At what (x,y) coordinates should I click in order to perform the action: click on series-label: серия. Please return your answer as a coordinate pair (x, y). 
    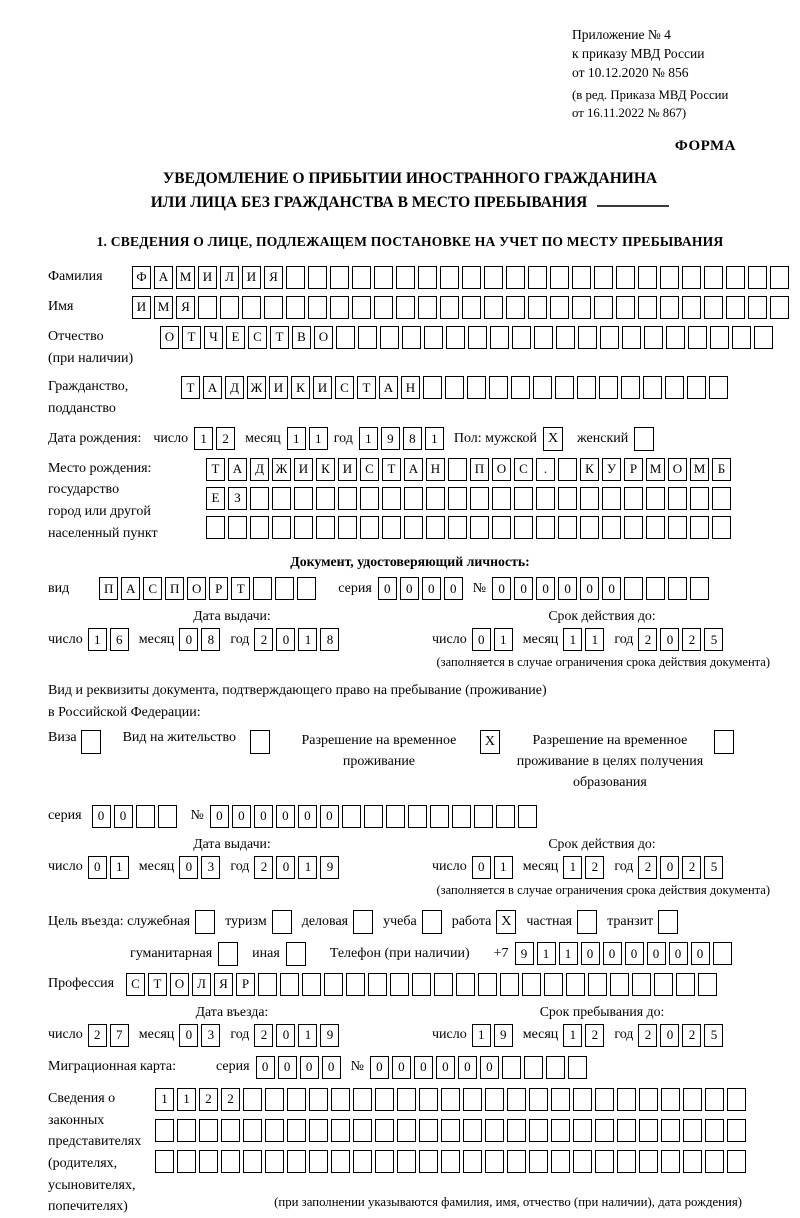
    Looking at the image, I should click on (233, 1067).